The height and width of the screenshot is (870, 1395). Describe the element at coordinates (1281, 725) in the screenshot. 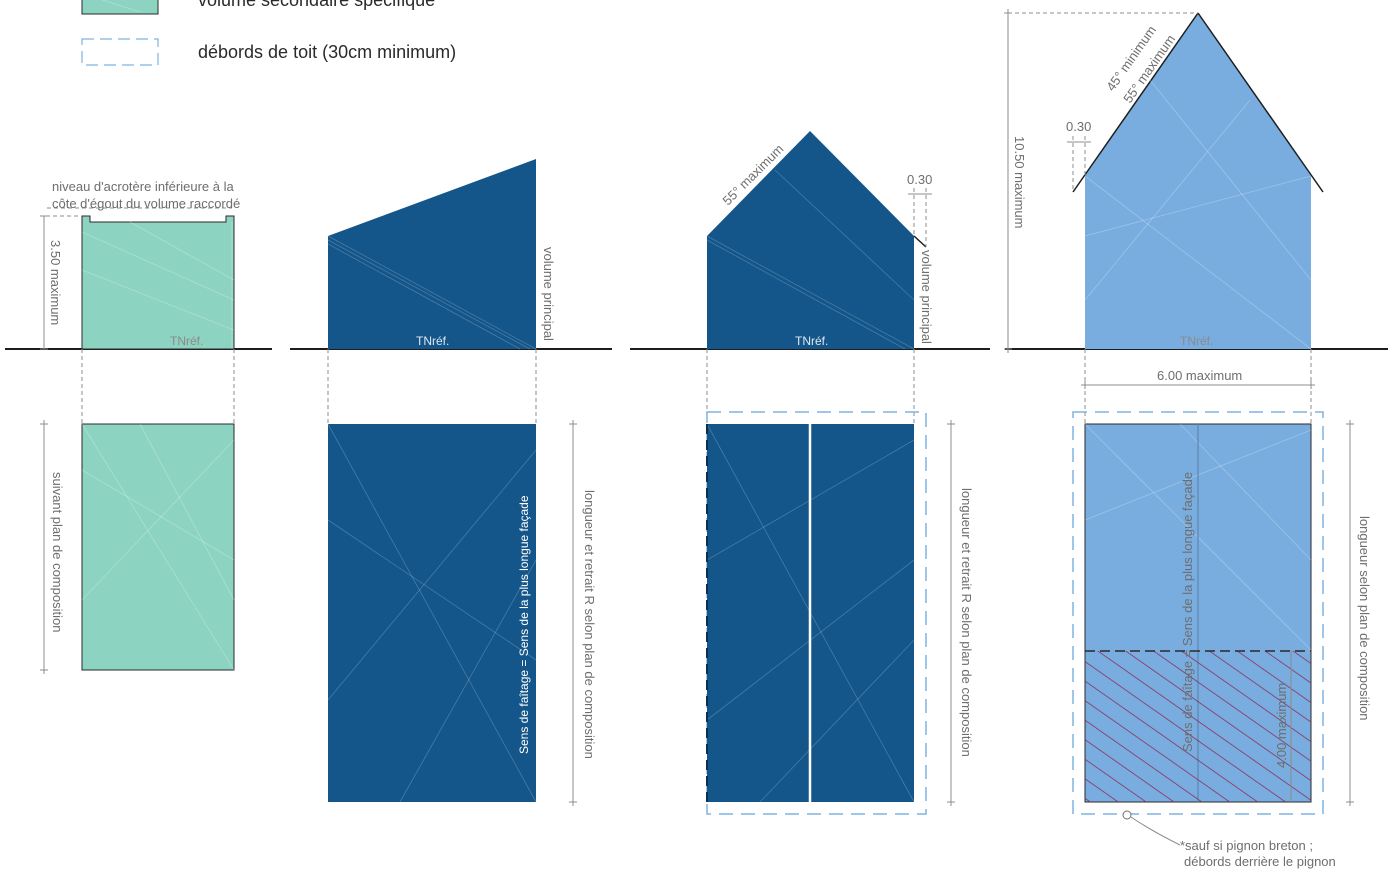

I see `fig4-hatch-label: 4.00 maximum` at that location.